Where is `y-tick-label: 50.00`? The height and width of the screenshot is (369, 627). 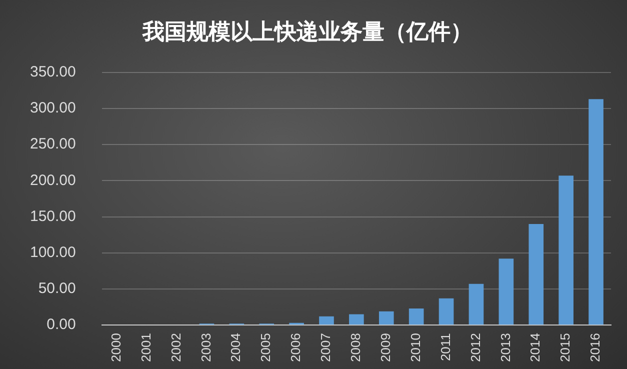 y-tick-label: 50.00 is located at coordinates (57, 289).